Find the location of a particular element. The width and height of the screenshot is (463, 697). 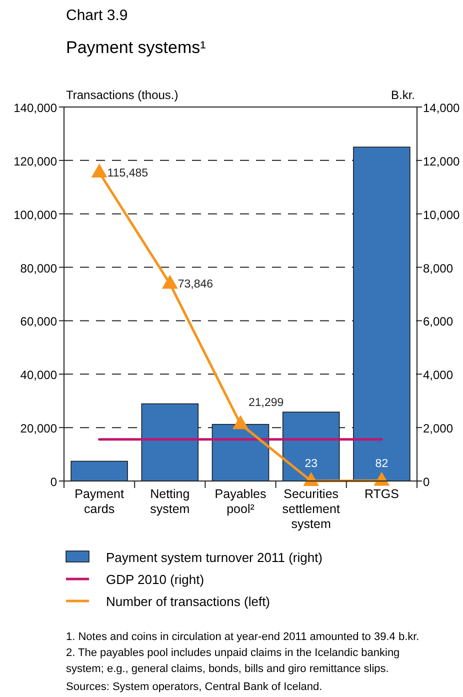

chart-subtitle: Payment systems¹ is located at coordinates (136, 47).